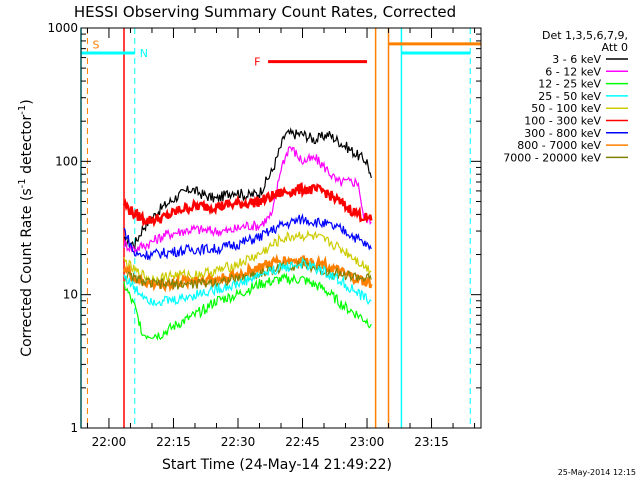  What do you see at coordinates (552, 157) in the screenshot?
I see `legend-label: 7000 - 20000 keV` at bounding box center [552, 157].